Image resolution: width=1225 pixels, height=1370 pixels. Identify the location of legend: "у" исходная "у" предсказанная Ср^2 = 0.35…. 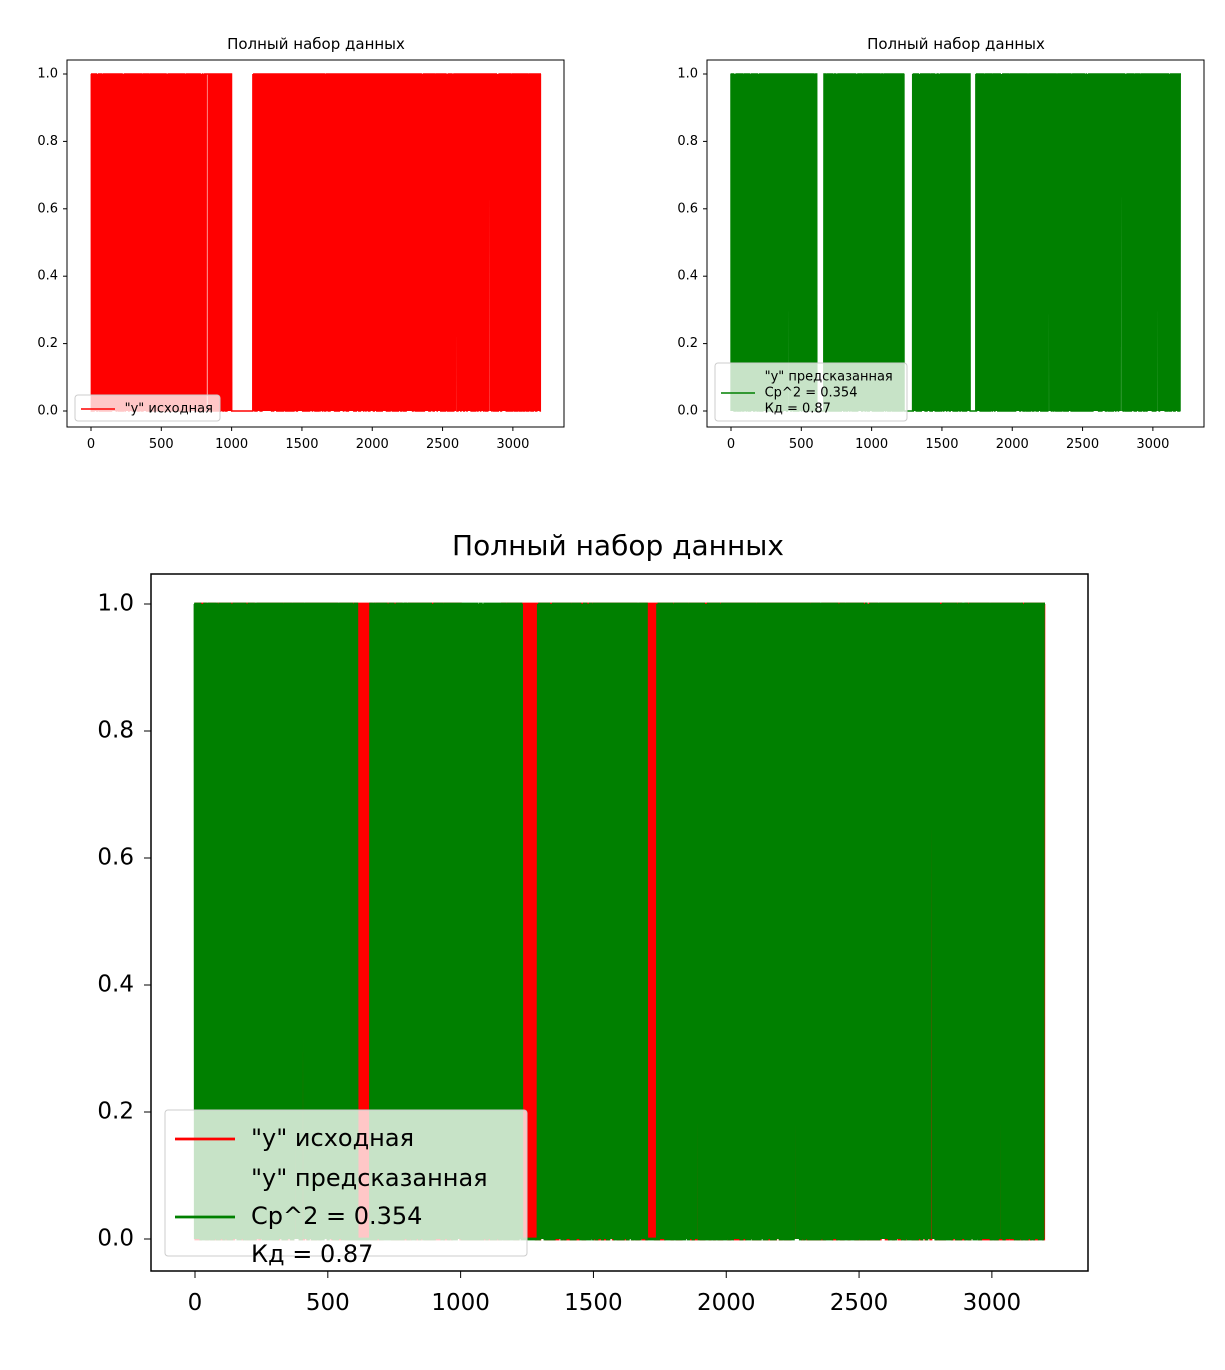
(346, 1188).